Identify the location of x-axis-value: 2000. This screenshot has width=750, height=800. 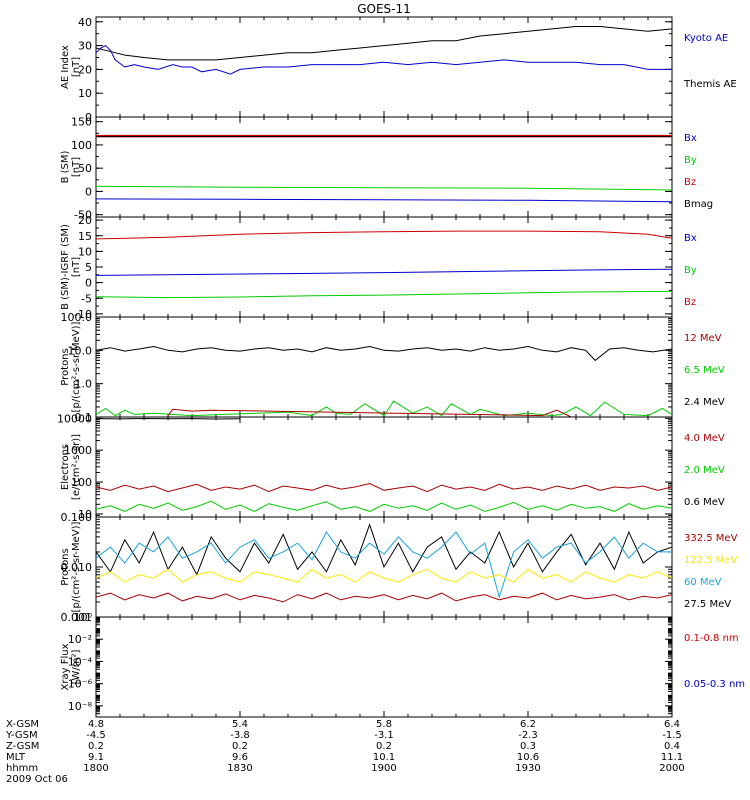
(671, 768).